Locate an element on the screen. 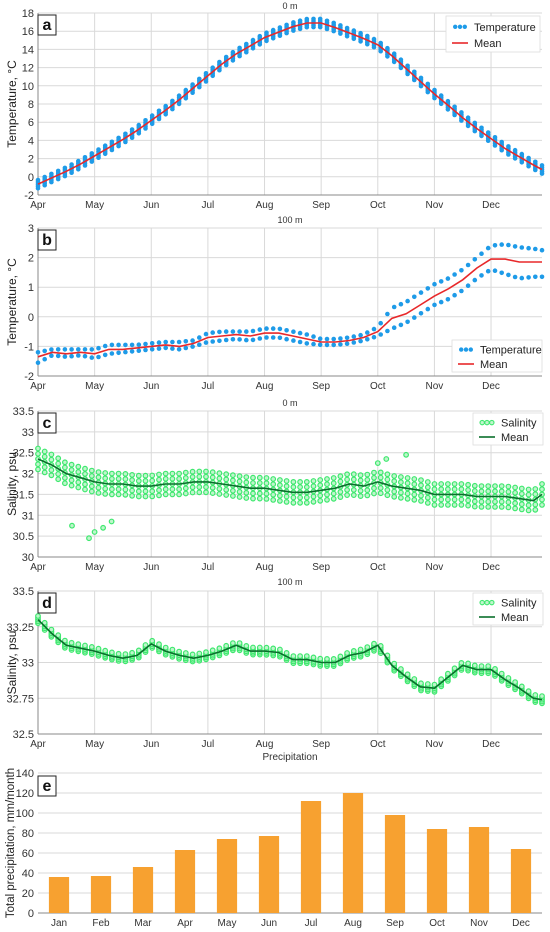 This screenshot has width=550, height=932. legend-marker is located at coordinates (482, 602).